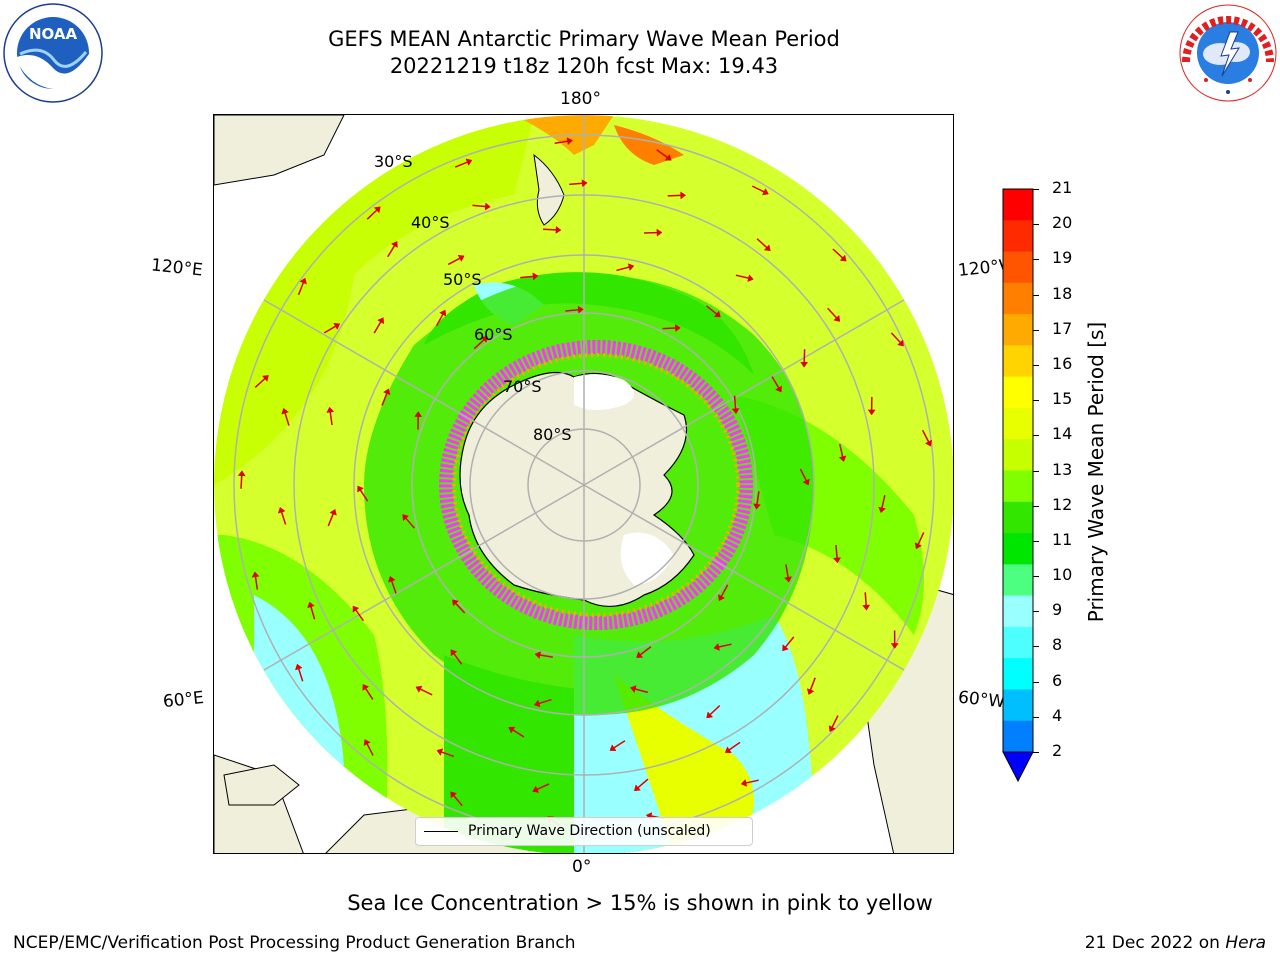  What do you see at coordinates (393, 161) in the screenshot?
I see `lat-label-30s: 30°S` at bounding box center [393, 161].